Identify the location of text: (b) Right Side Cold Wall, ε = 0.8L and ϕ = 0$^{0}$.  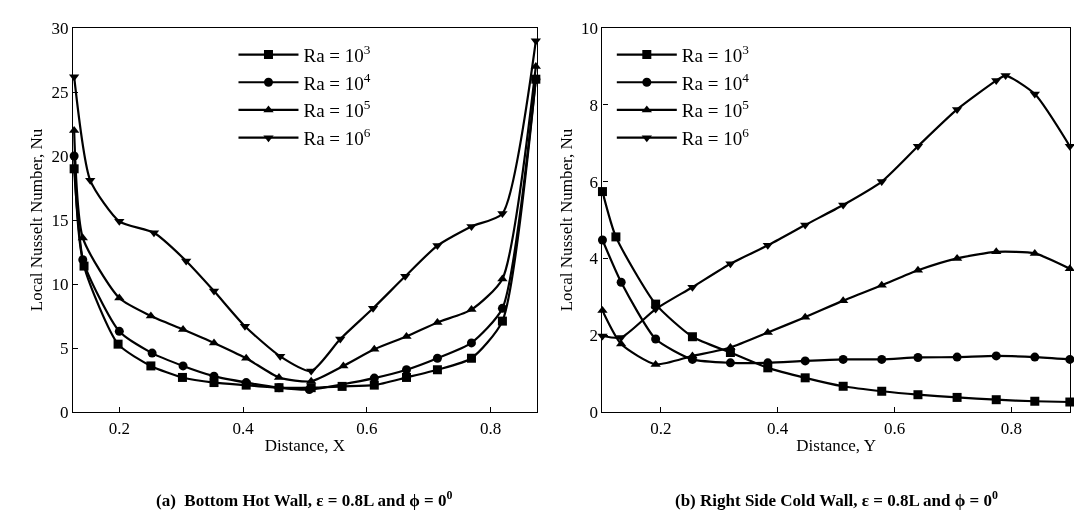
(837, 499).